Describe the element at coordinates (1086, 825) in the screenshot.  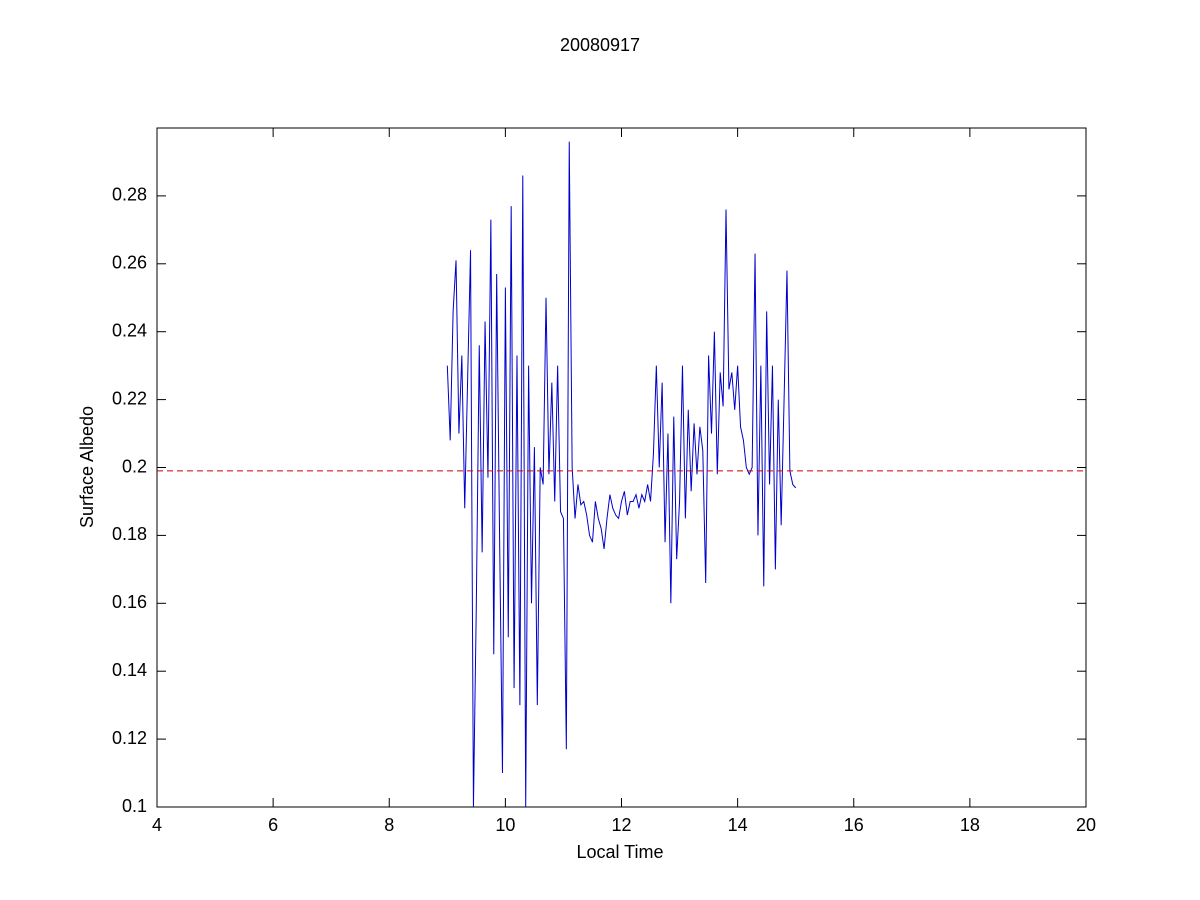
I see `x-tick-label: 20` at that location.